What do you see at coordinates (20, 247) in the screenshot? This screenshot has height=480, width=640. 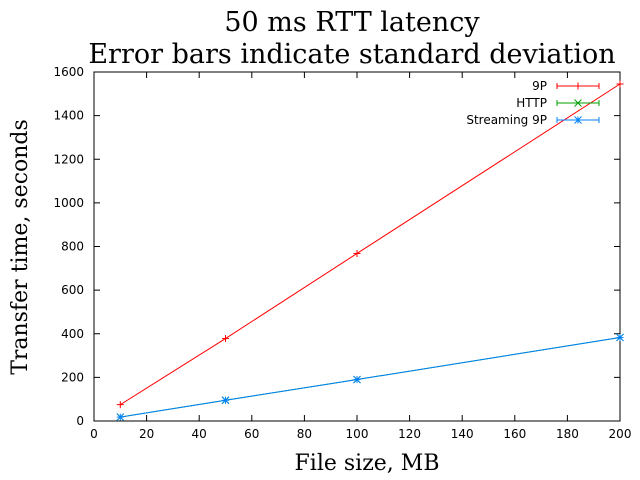 I see `y-axis-label: Transfer time, seconds` at bounding box center [20, 247].